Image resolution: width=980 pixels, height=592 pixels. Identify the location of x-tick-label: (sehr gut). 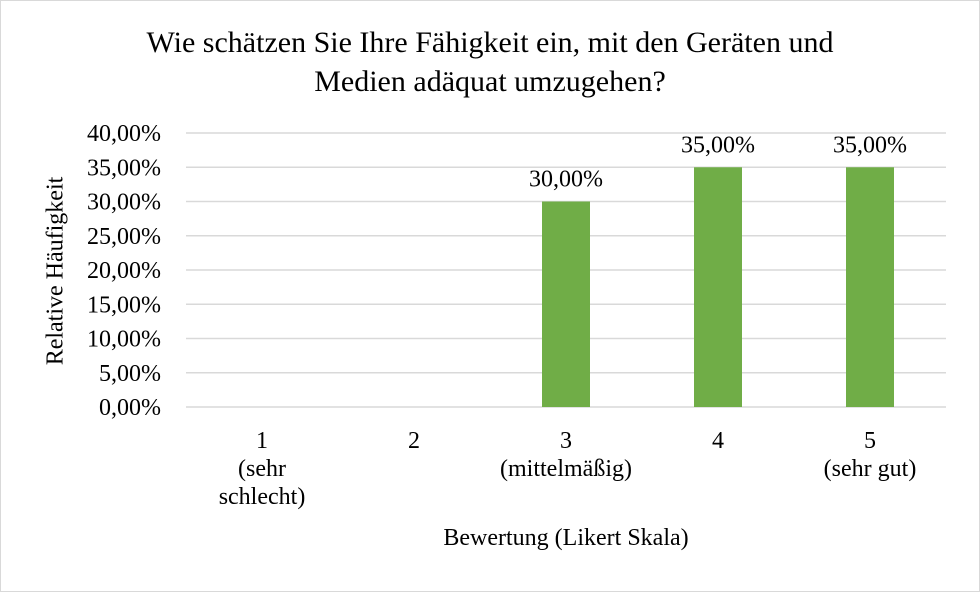
(870, 469).